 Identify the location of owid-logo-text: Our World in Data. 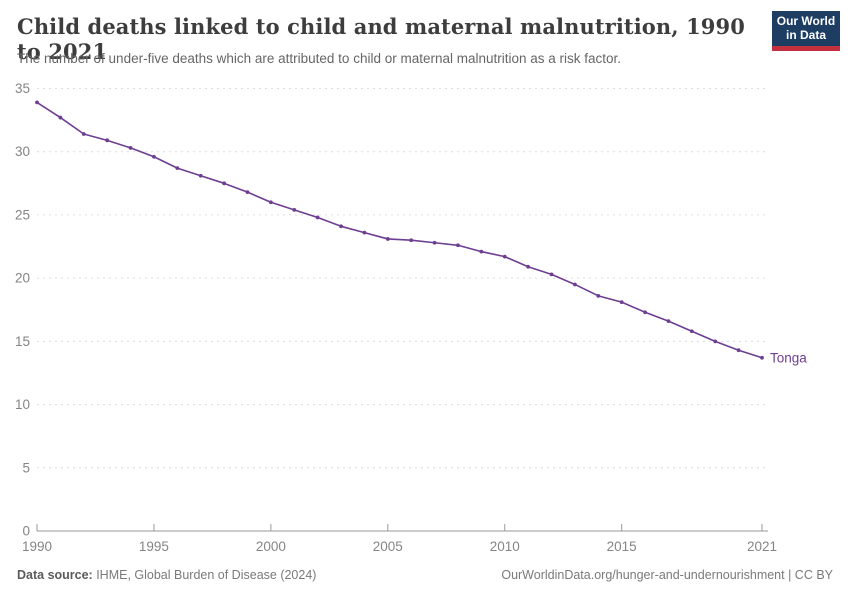
(806, 28).